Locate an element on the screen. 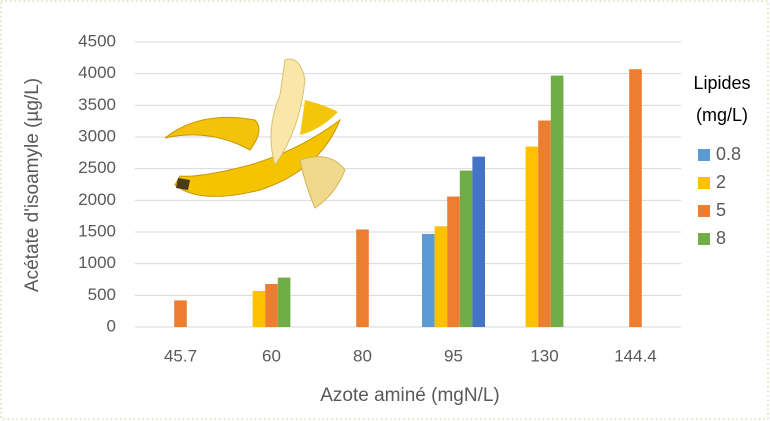  y-tick-label: 1000 is located at coordinates (97, 262).